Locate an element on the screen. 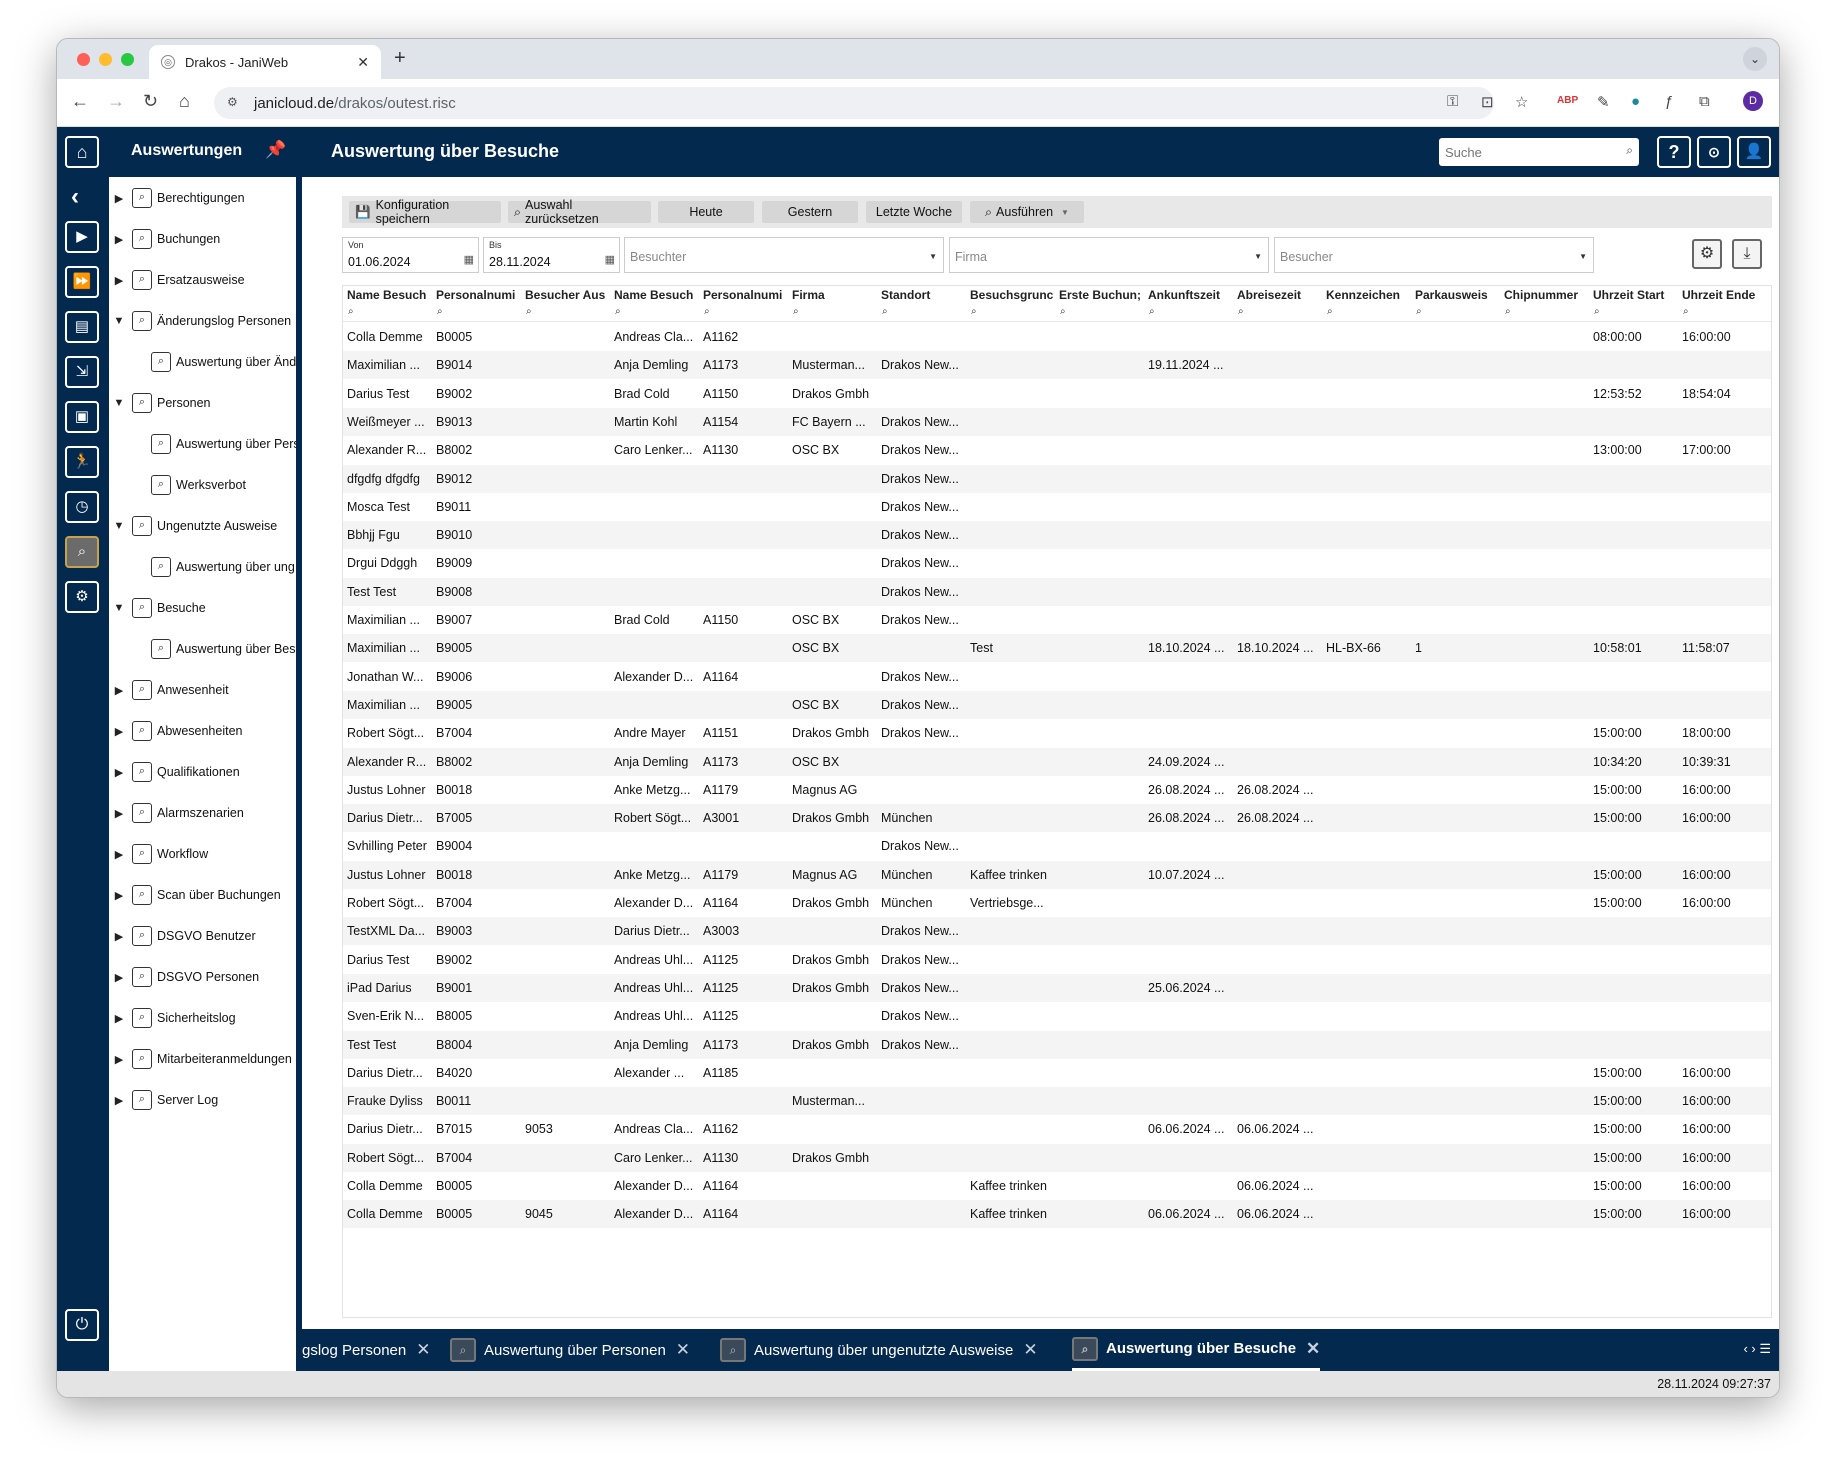  column-header: Besuchsgrunc is located at coordinates (1010, 296).